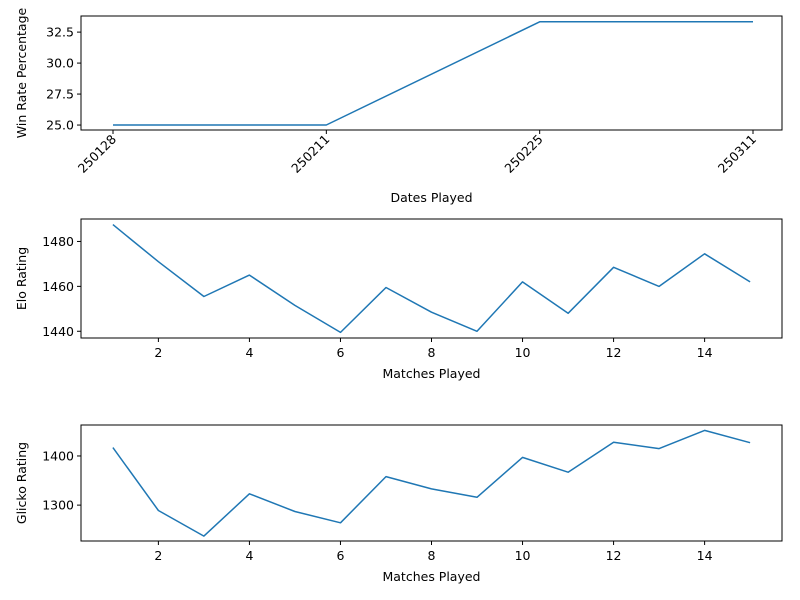 This screenshot has width=800, height=600. What do you see at coordinates (737, 154) in the screenshot?
I see `x-tick-label: 250311` at bounding box center [737, 154].